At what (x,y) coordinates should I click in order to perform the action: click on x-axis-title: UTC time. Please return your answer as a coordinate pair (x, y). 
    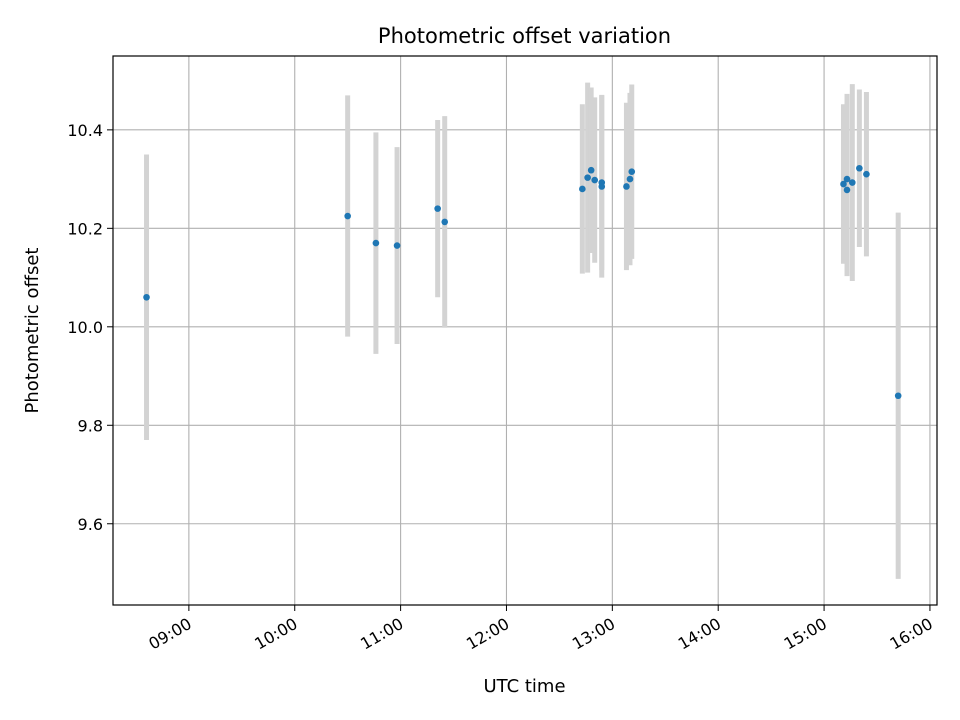
    Looking at the image, I should click on (524, 686).